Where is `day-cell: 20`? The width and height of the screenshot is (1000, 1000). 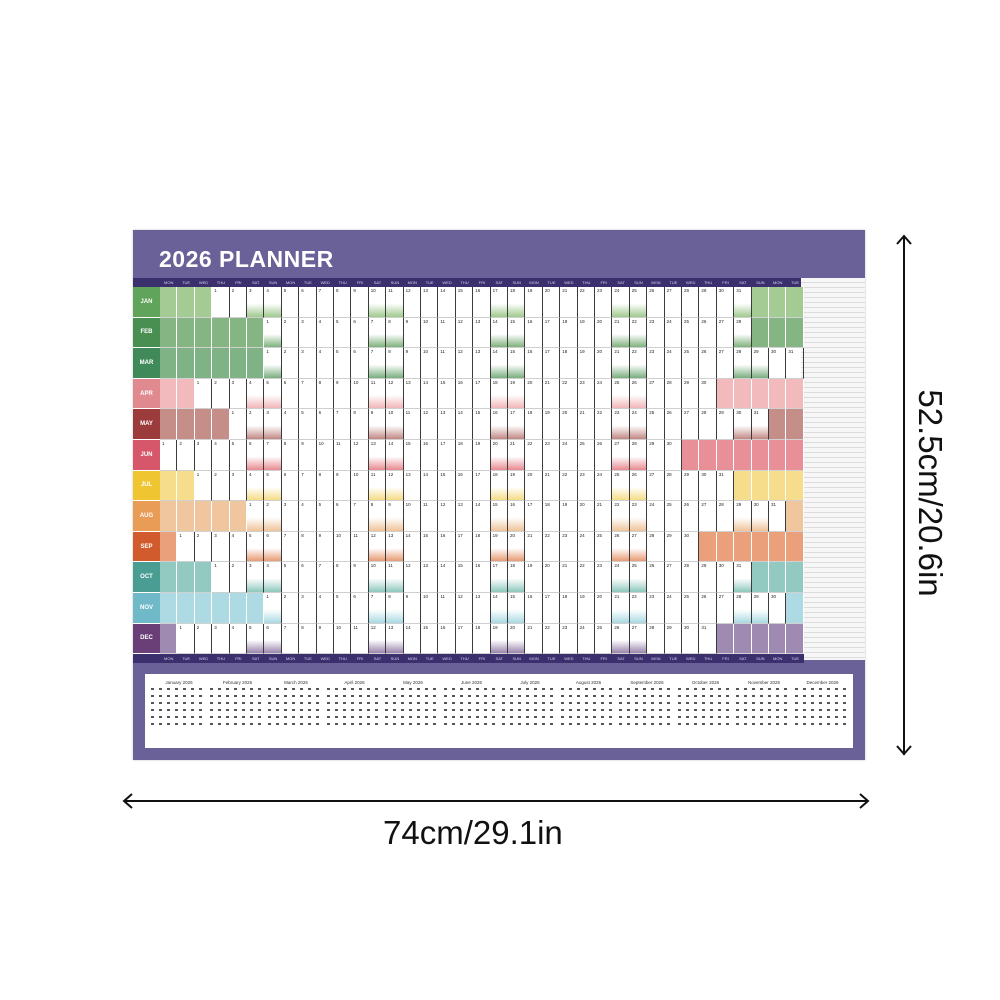
day-cell: 20 is located at coordinates (586, 516).